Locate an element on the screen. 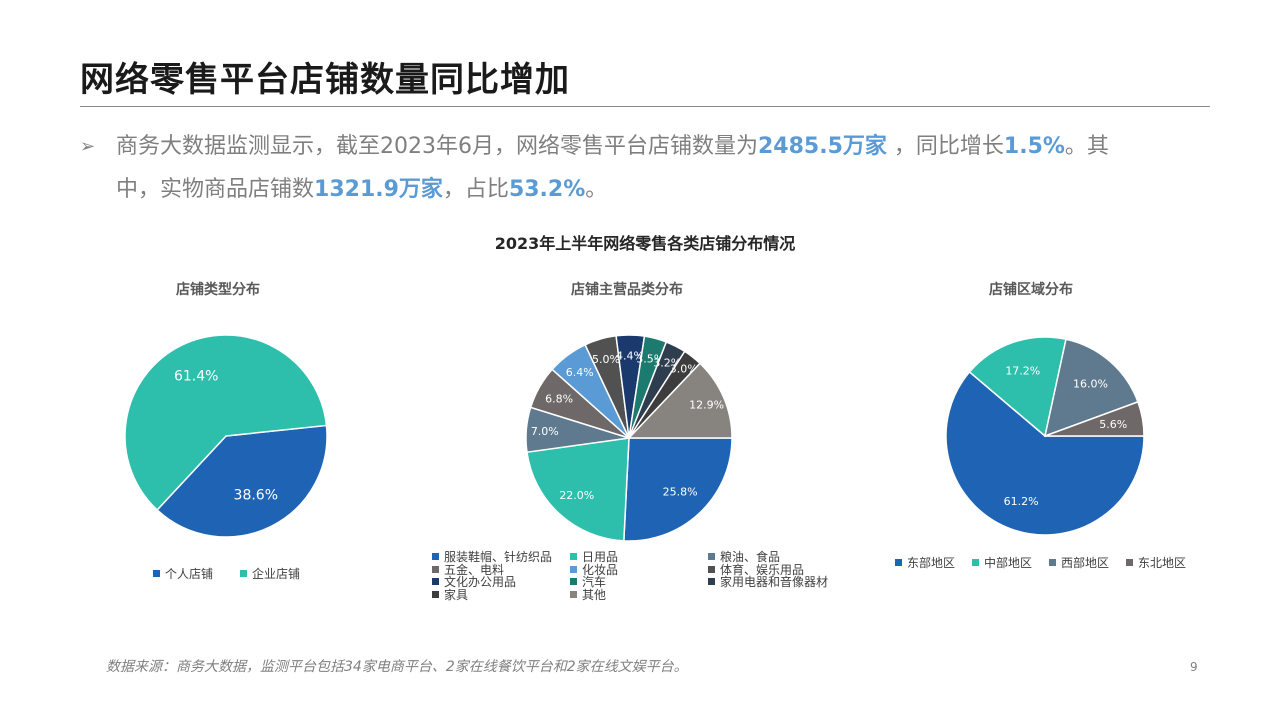 Image resolution: width=1280 pixels, height=720 pixels. pie-data-label-2-0: 61.2% is located at coordinates (1021, 501).